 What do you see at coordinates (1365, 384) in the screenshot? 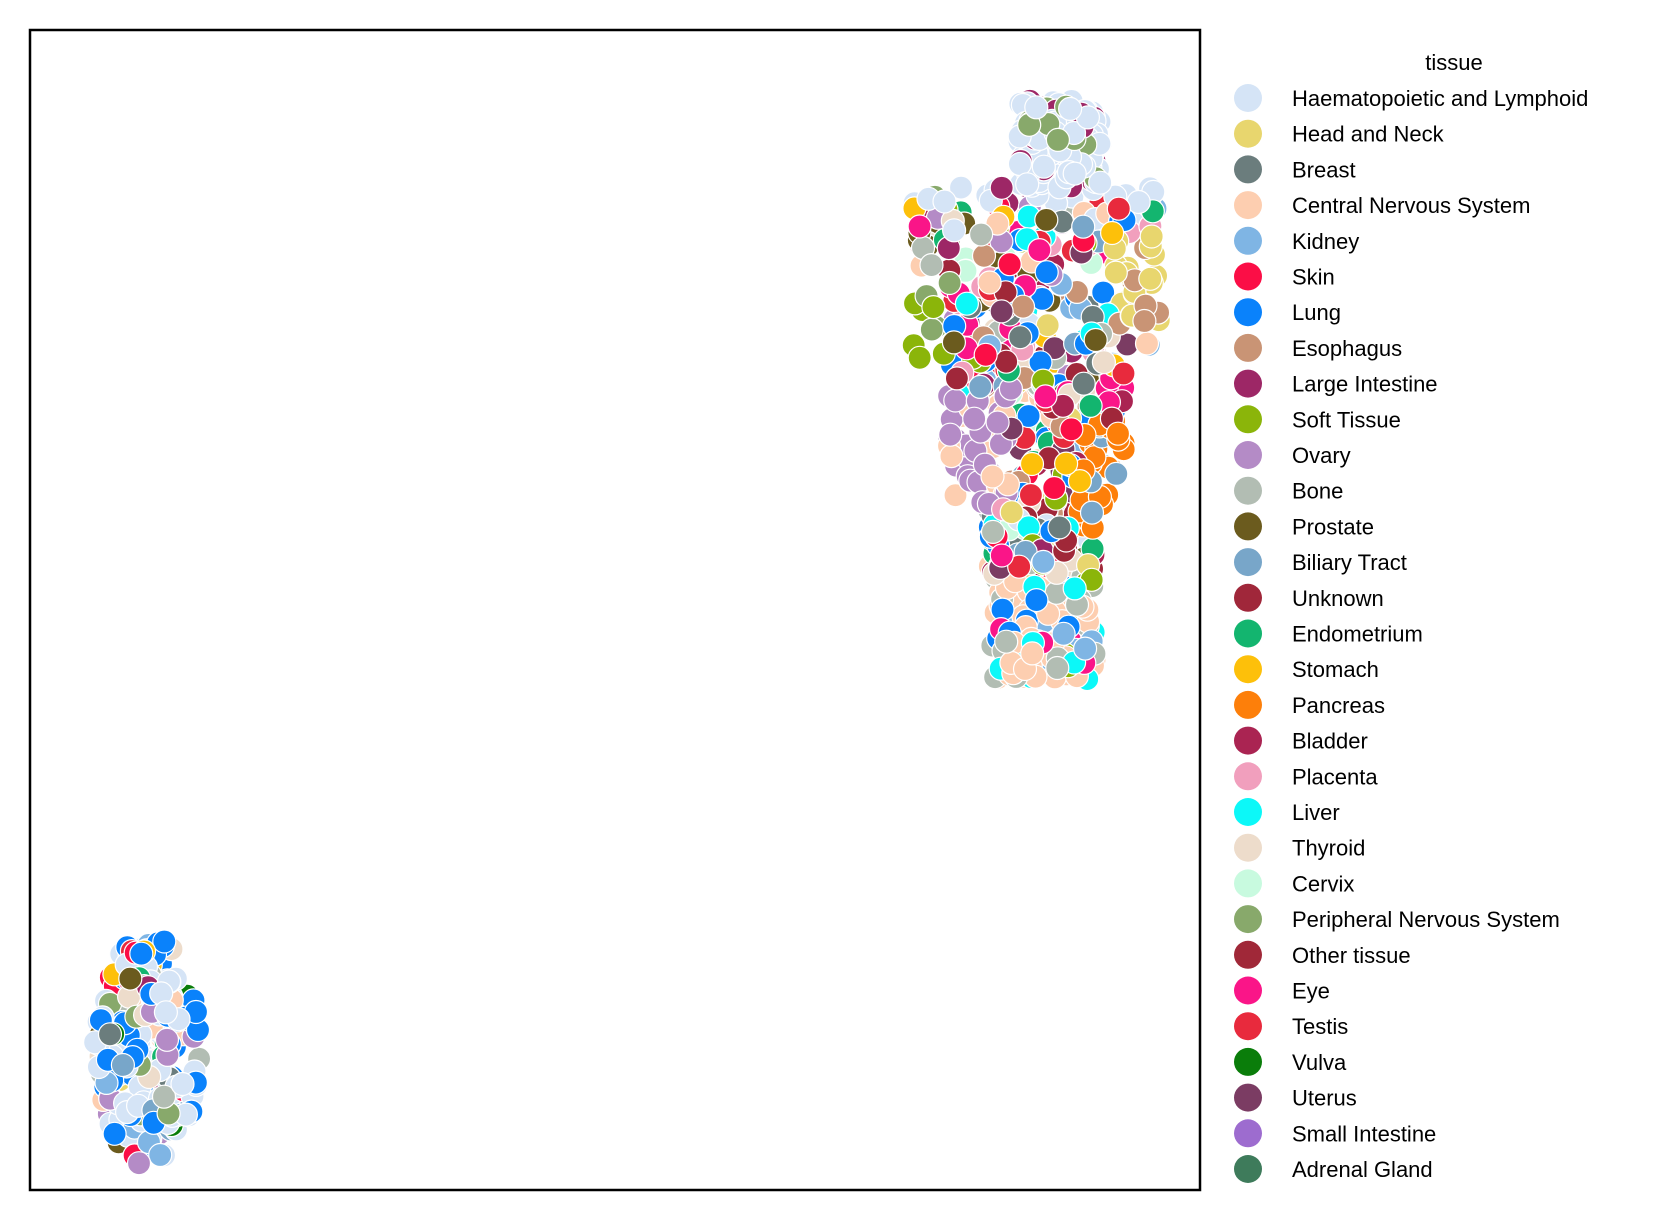
I see `legend-label: Large Intestine` at bounding box center [1365, 384].